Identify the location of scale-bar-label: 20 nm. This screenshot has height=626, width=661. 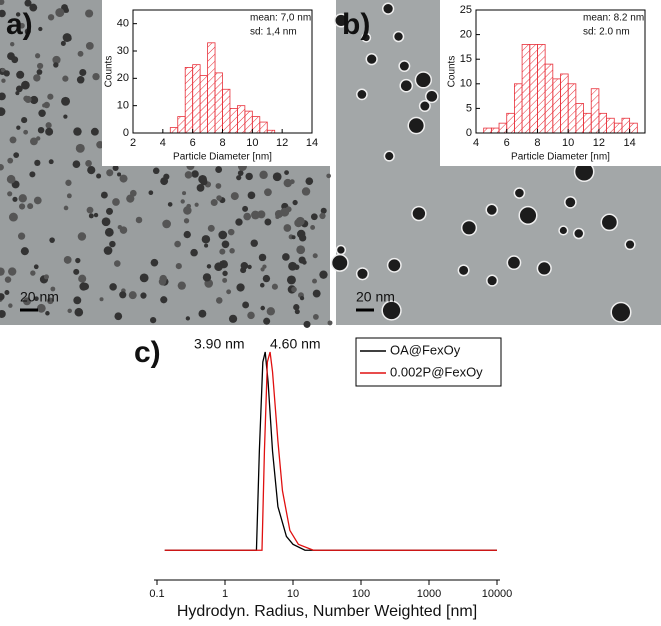
(39, 297).